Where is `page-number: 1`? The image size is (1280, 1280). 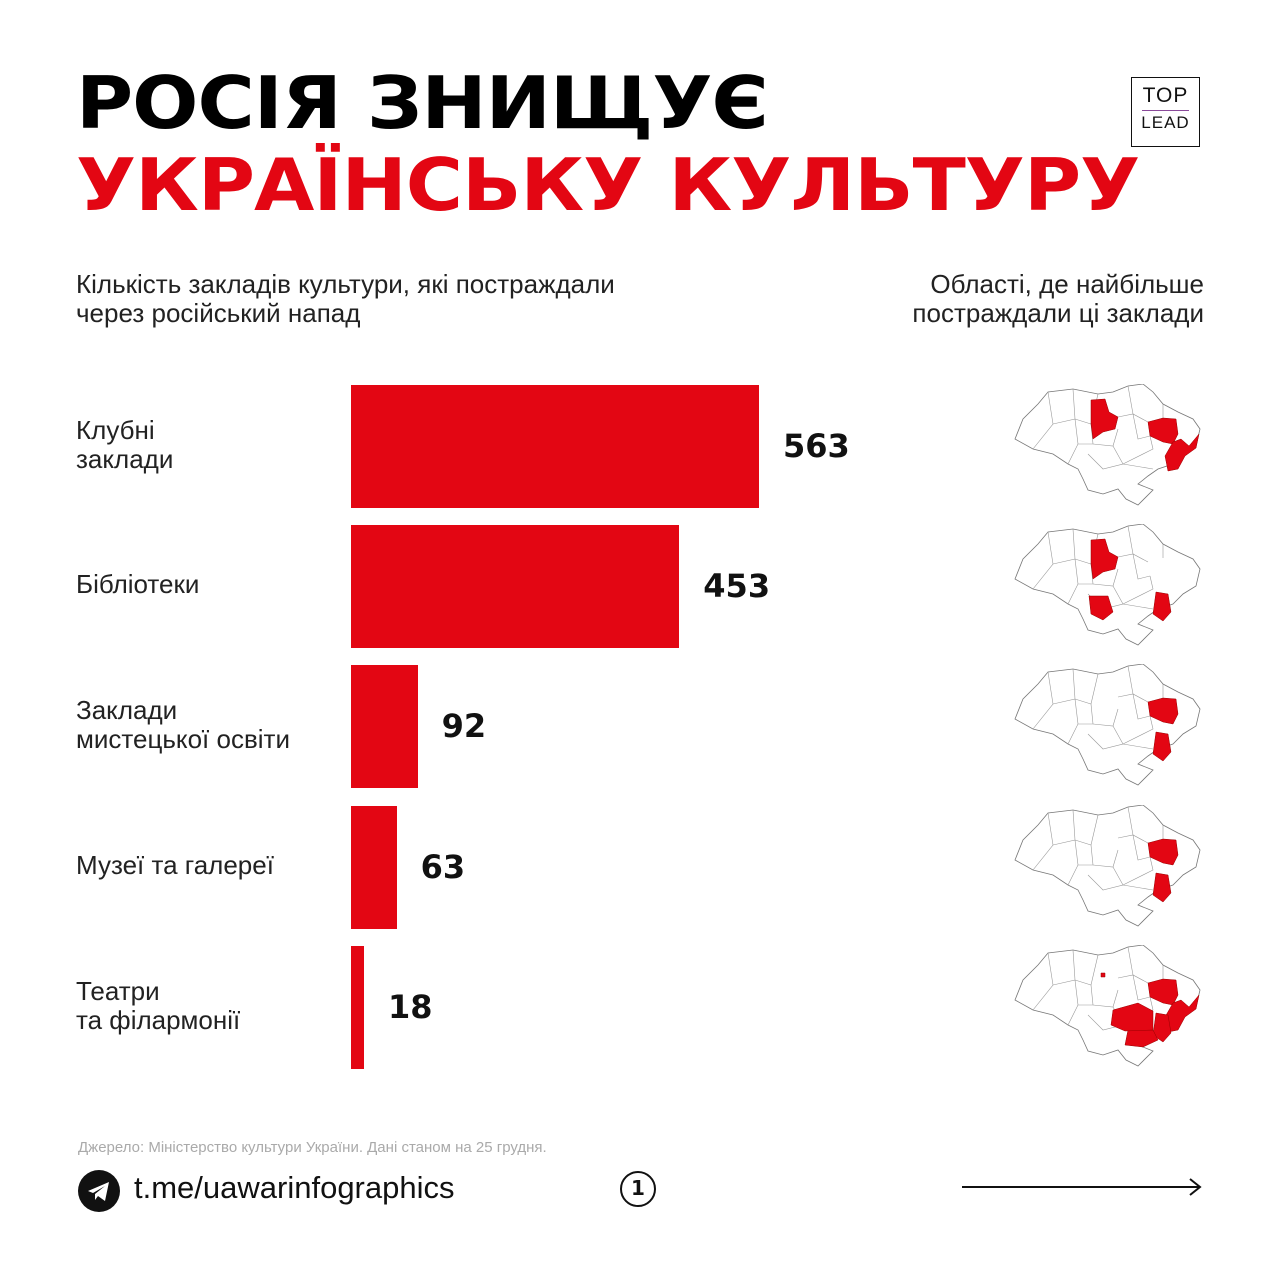 page-number: 1 is located at coordinates (638, 1189).